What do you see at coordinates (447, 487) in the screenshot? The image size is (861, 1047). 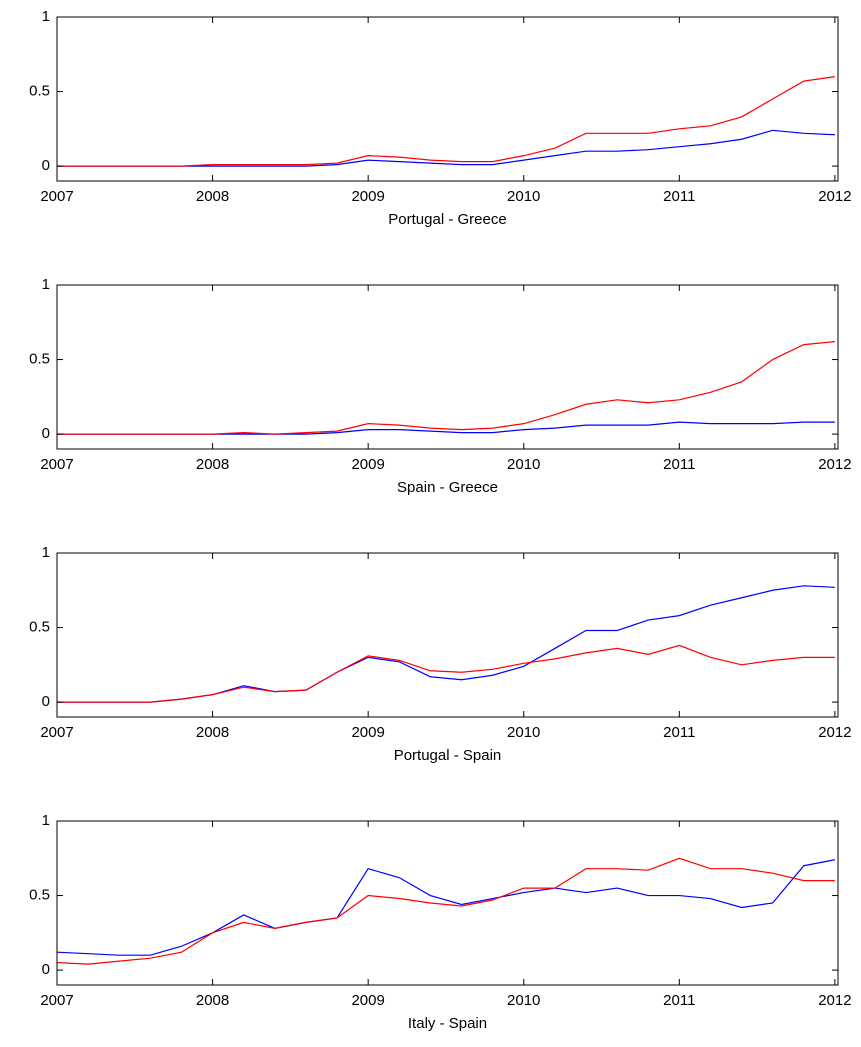 I see `x-axis-label: Spain - Greece` at bounding box center [447, 487].